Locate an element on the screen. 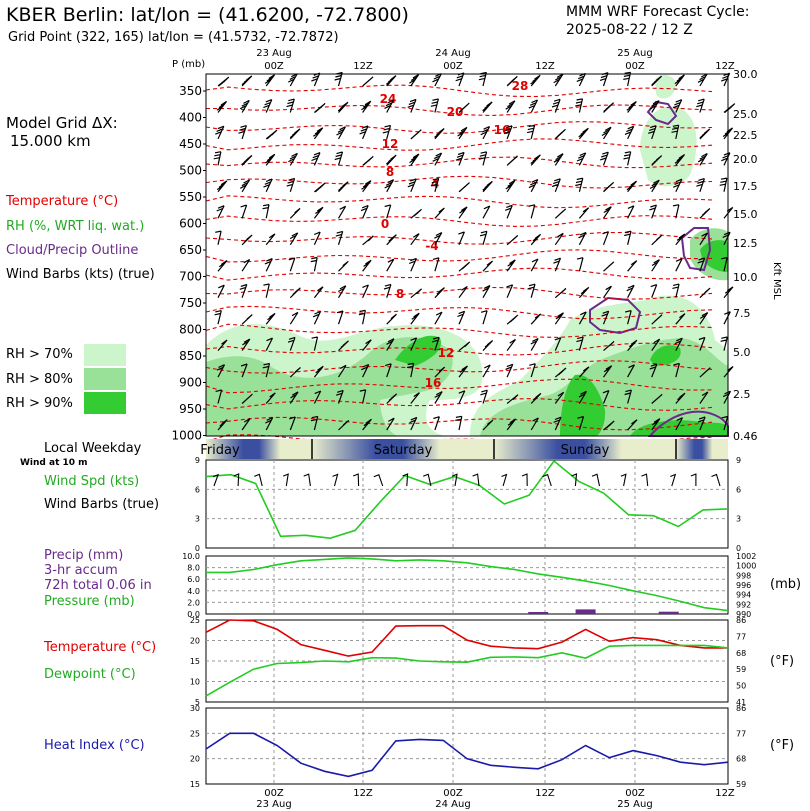  bottom-time-label: 00Z is located at coordinates (274, 793).